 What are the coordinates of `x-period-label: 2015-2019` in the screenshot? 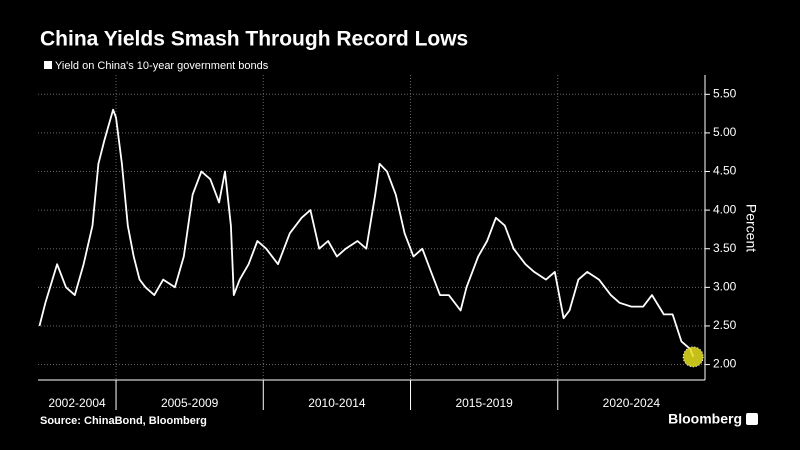 It's located at (484, 403).